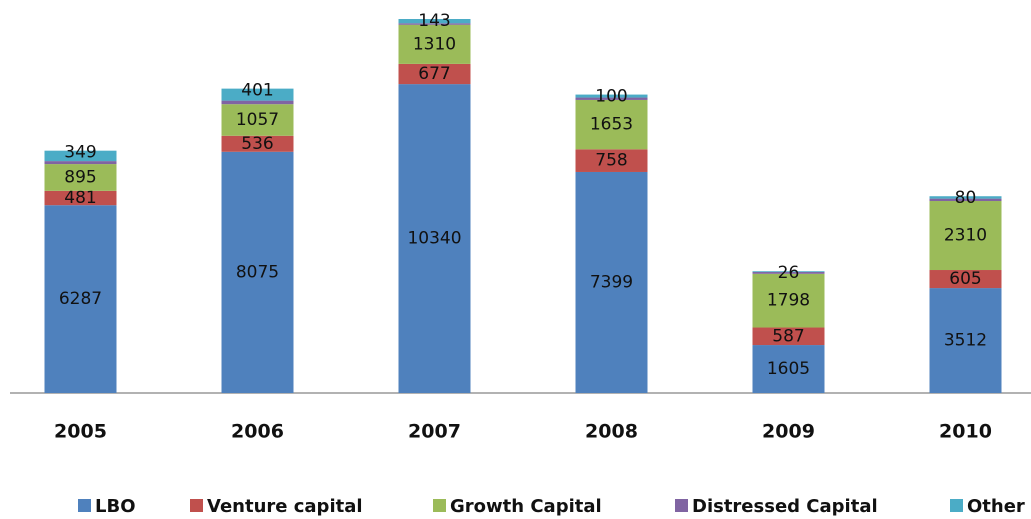  I want to click on data-label: 605, so click(965, 279).